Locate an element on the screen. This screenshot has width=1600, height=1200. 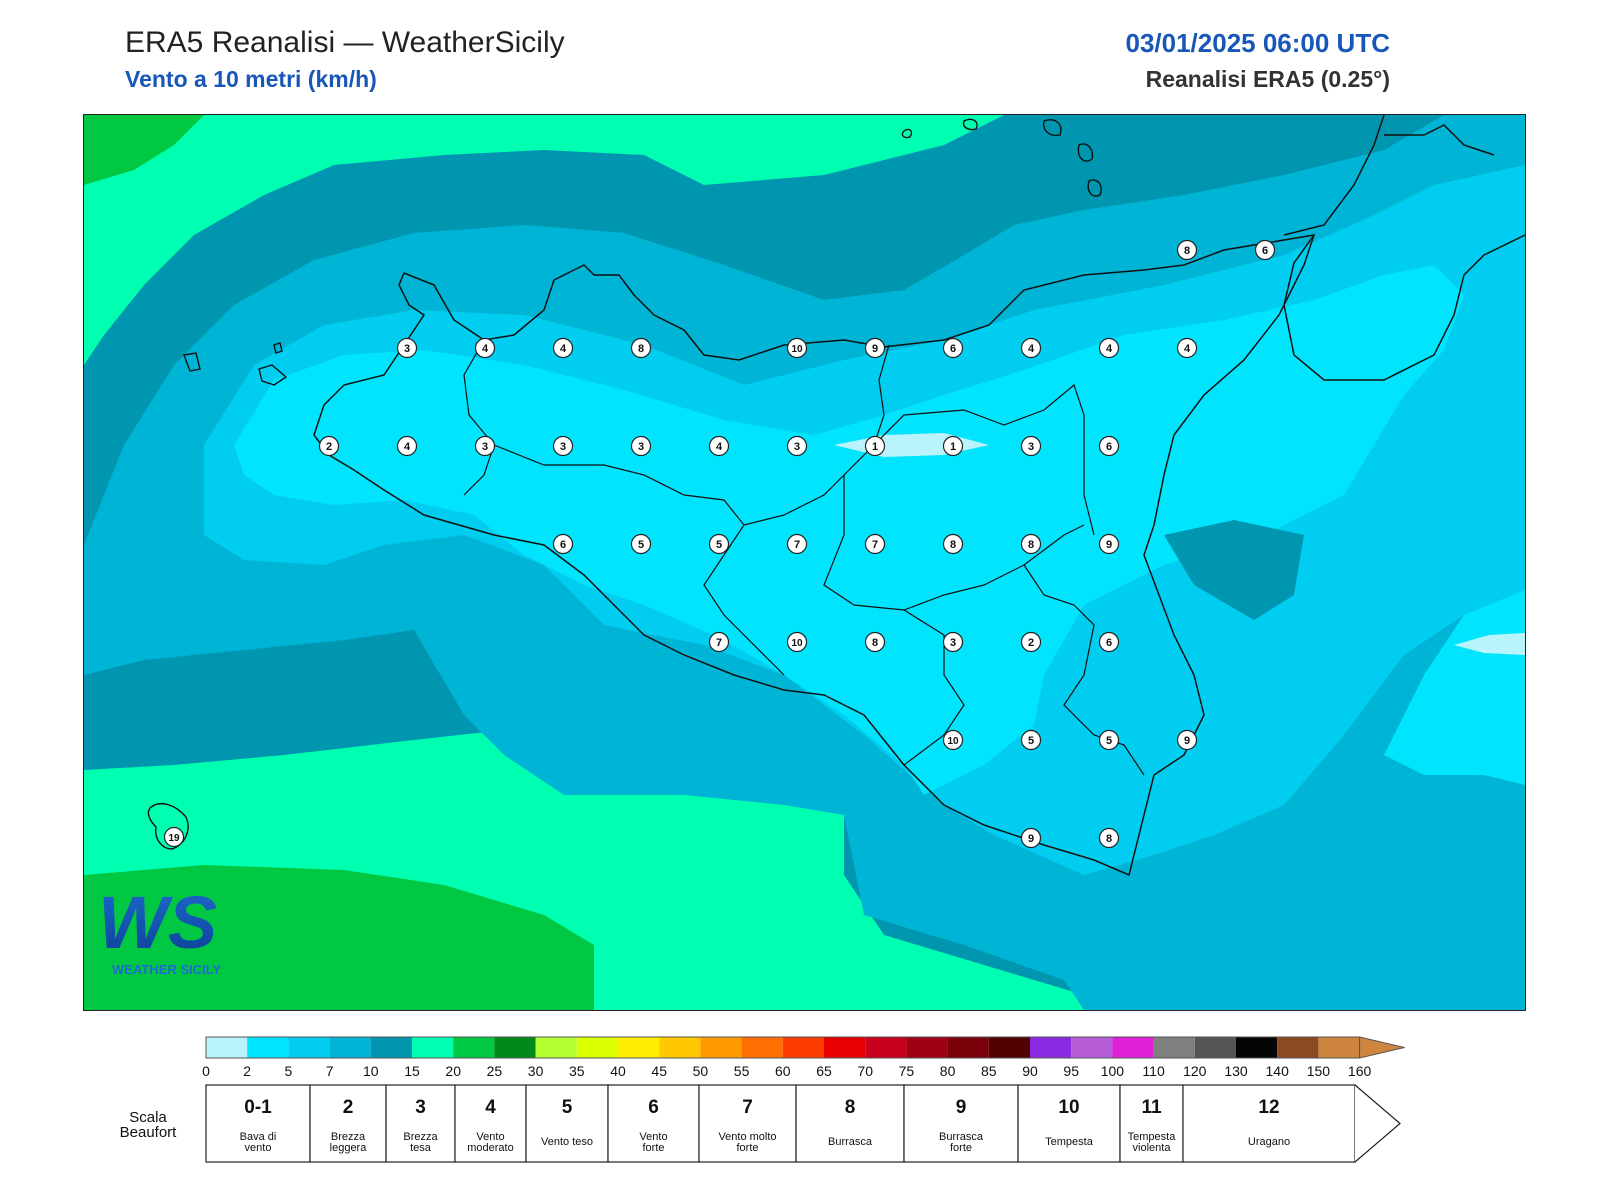
calabria-coastline is located at coordinates (1404, 248).